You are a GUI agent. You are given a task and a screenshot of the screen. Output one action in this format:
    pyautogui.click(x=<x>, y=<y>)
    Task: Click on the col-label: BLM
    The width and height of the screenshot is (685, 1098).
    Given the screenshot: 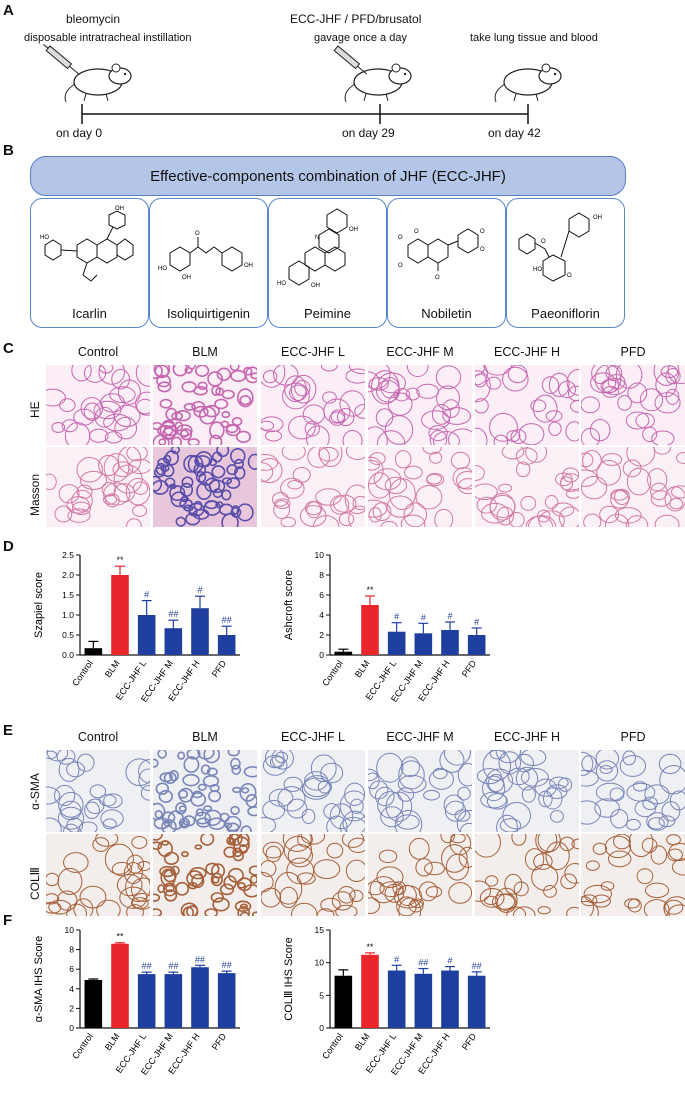 What is the action you would take?
    pyautogui.click(x=205, y=352)
    